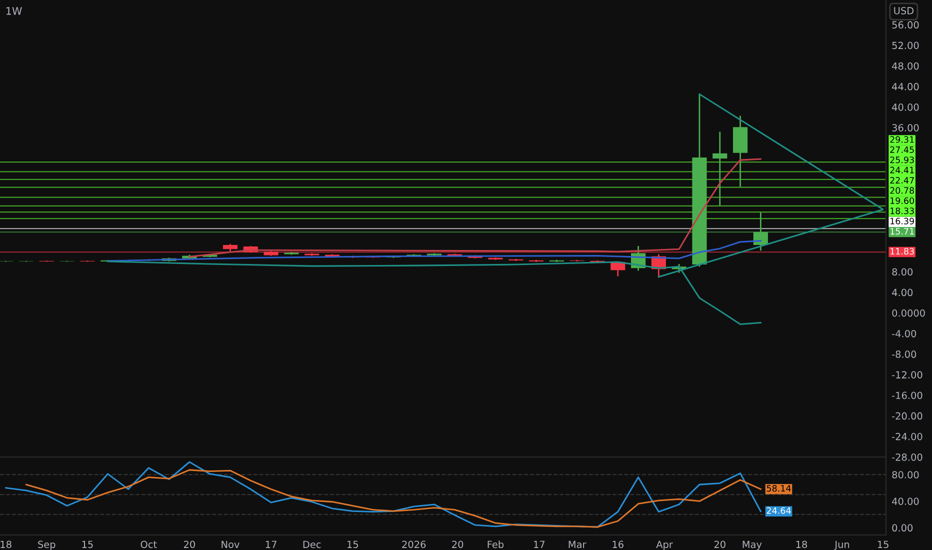  What do you see at coordinates (902, 292) in the screenshot?
I see `y-tick-label: 4.00` at bounding box center [902, 292].